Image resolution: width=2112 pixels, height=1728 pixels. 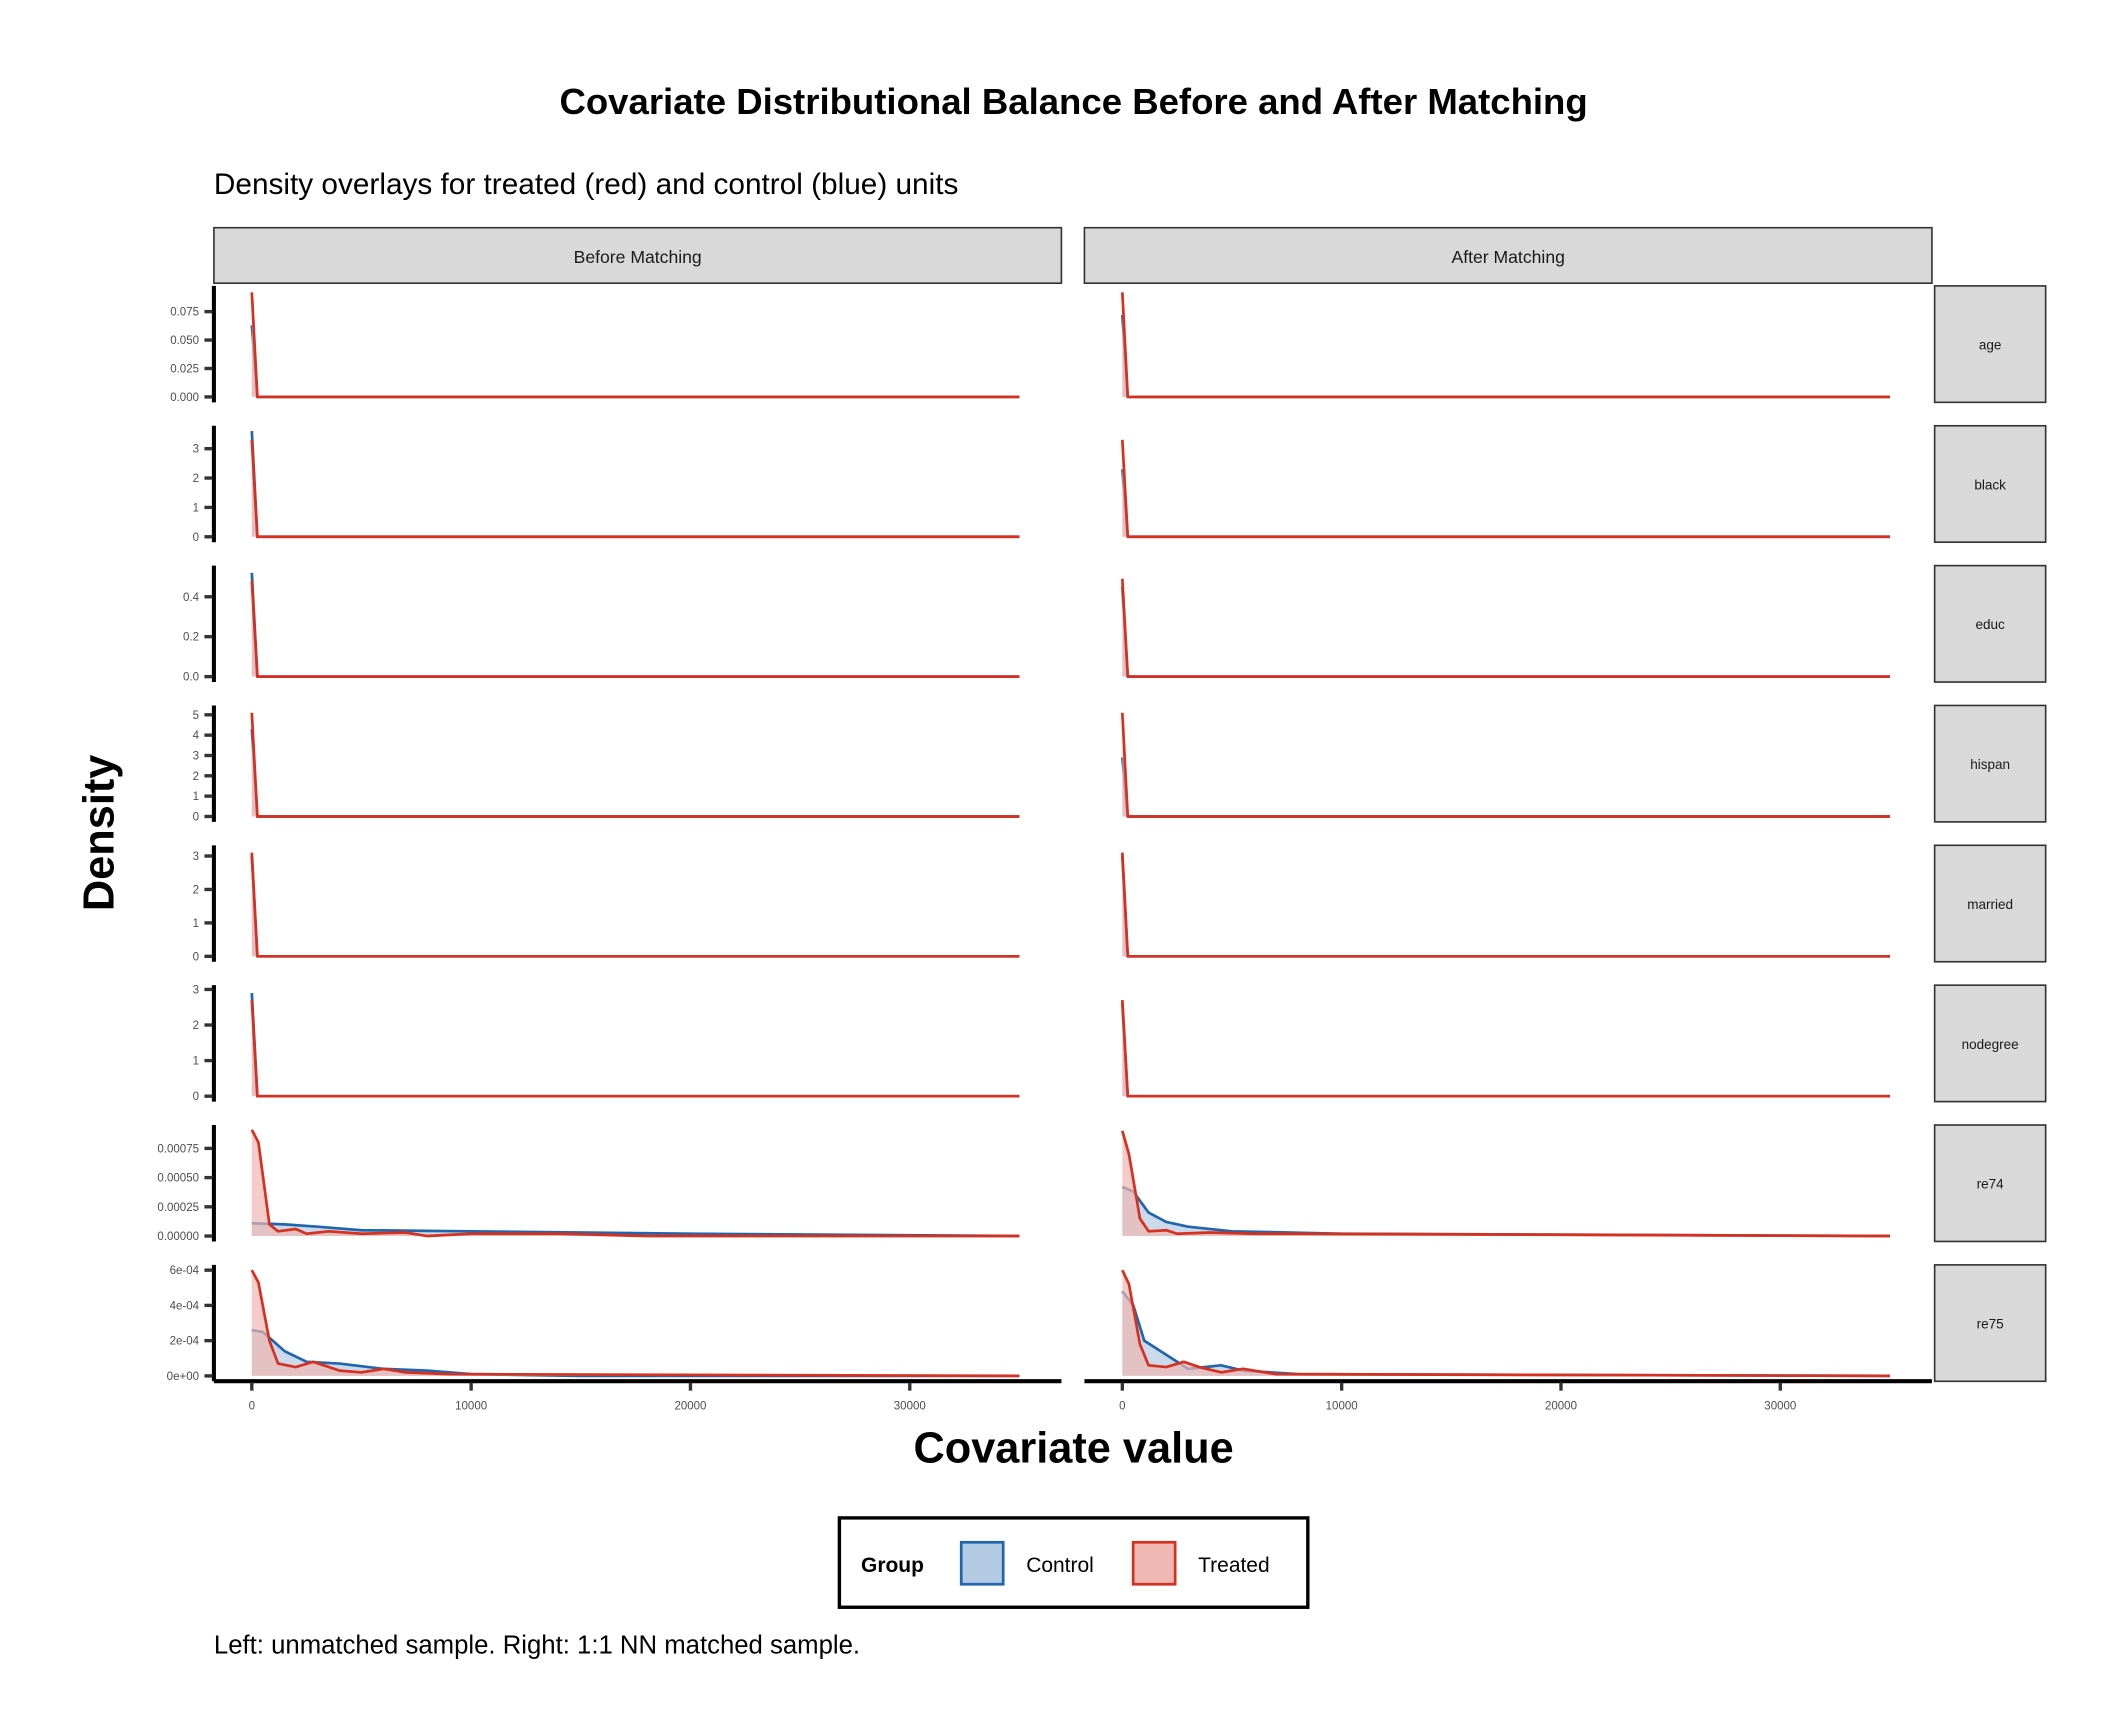 I want to click on row-strip-re75, so click(x=1990, y=1323).